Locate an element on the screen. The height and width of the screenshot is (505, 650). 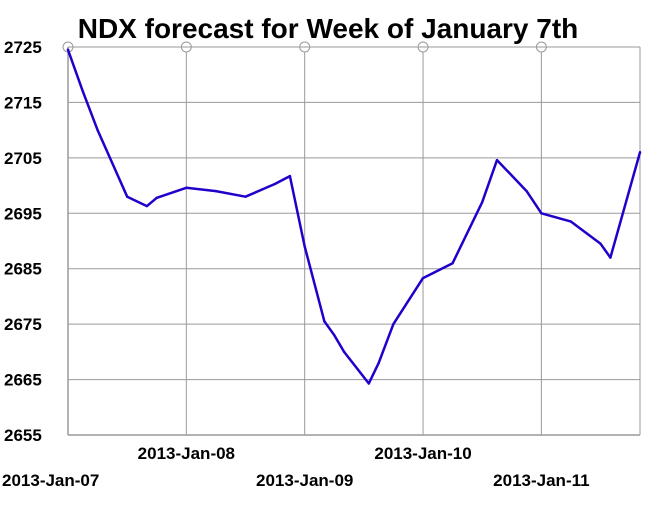
x-tick-label: 2013-Jan-11 is located at coordinates (541, 480).